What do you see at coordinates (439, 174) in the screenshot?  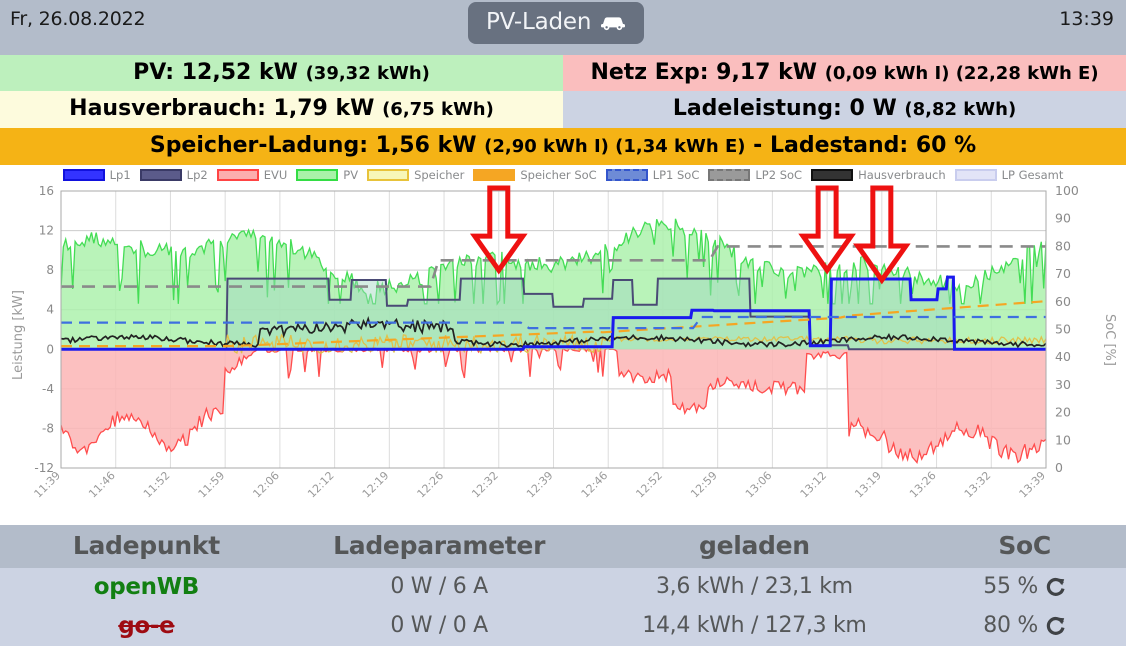 I see `legend-label: Speicher` at bounding box center [439, 174].